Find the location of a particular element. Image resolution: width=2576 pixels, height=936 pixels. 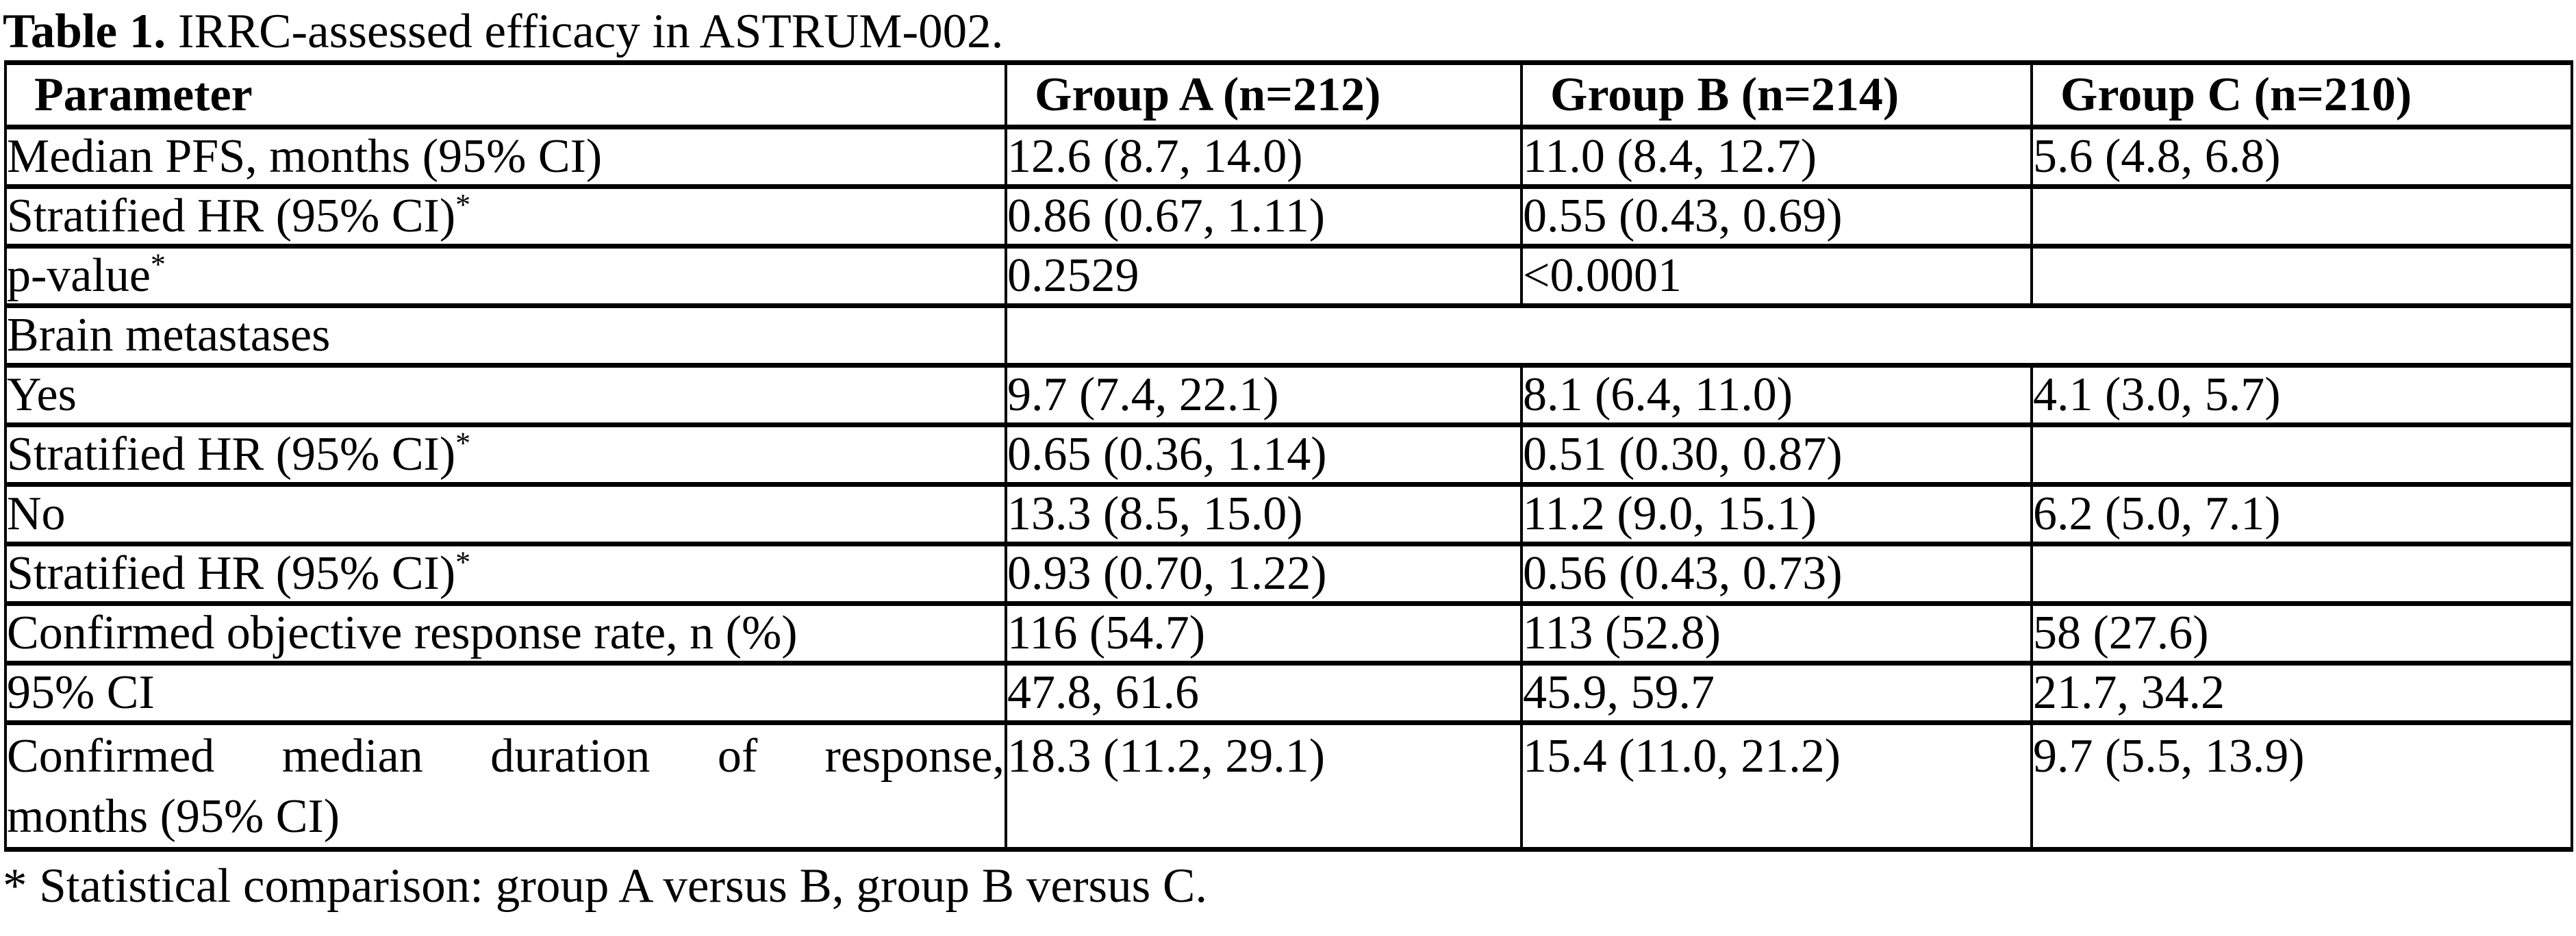

value-cell: 11.2 (9.0, 15.1) is located at coordinates (1776, 514).